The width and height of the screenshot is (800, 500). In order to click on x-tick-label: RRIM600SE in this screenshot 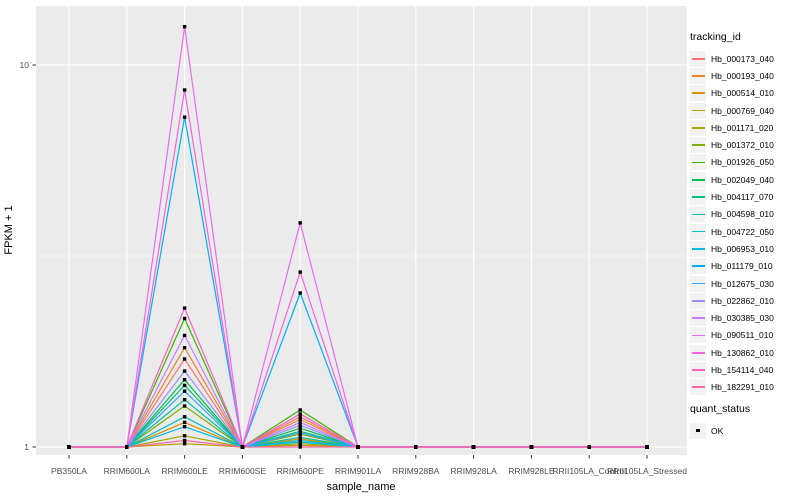, I will do `click(242, 471)`.